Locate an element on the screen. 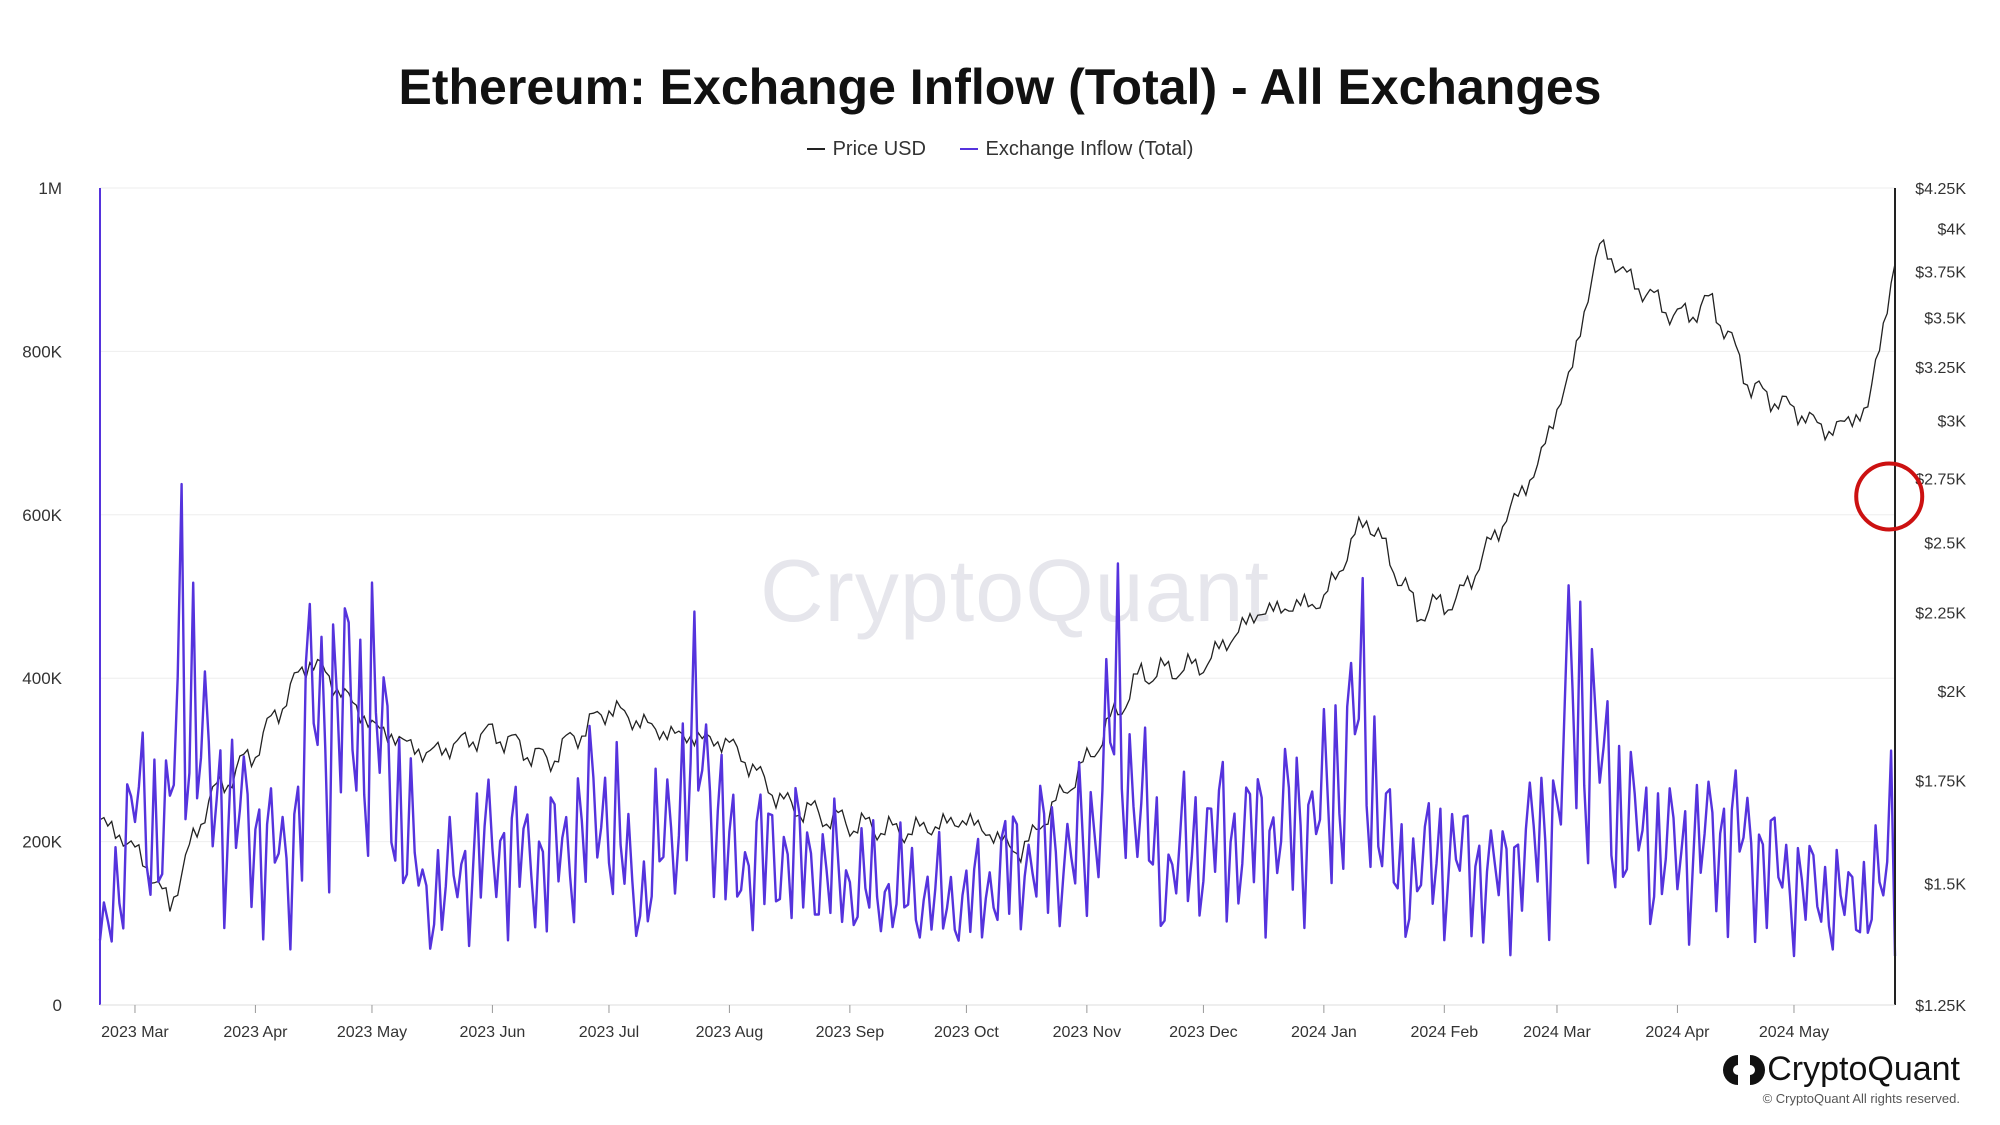 The height and width of the screenshot is (1125, 2000). right-tick-label: $2.75K is located at coordinates (1940, 480).